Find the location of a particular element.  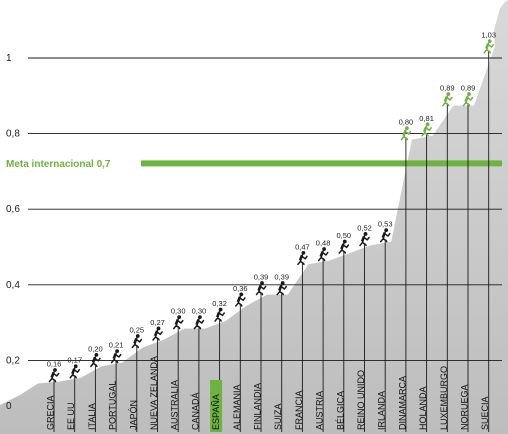

y-tick-label: 0,4 is located at coordinates (13, 285).